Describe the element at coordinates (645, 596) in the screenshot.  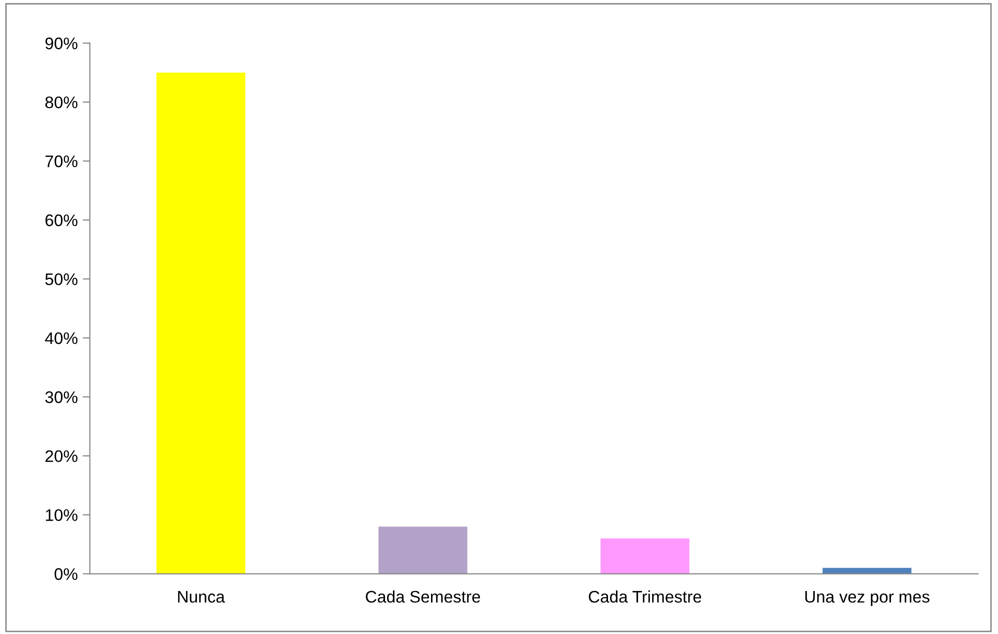
I see `x-tick-label: Cada Trimestre` at that location.